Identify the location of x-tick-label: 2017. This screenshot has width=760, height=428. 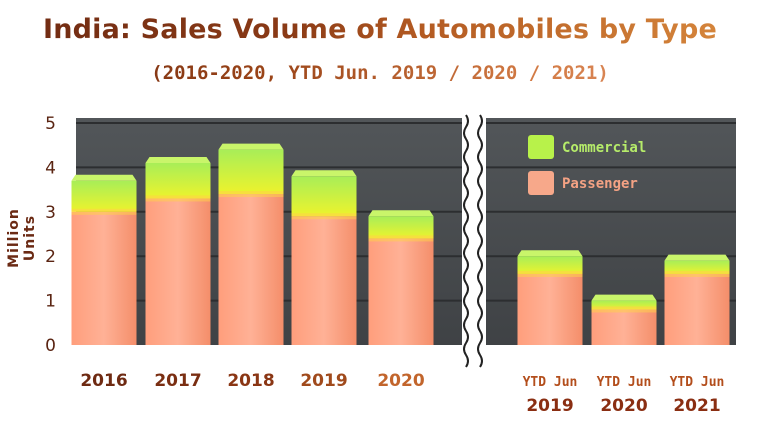
(177, 381).